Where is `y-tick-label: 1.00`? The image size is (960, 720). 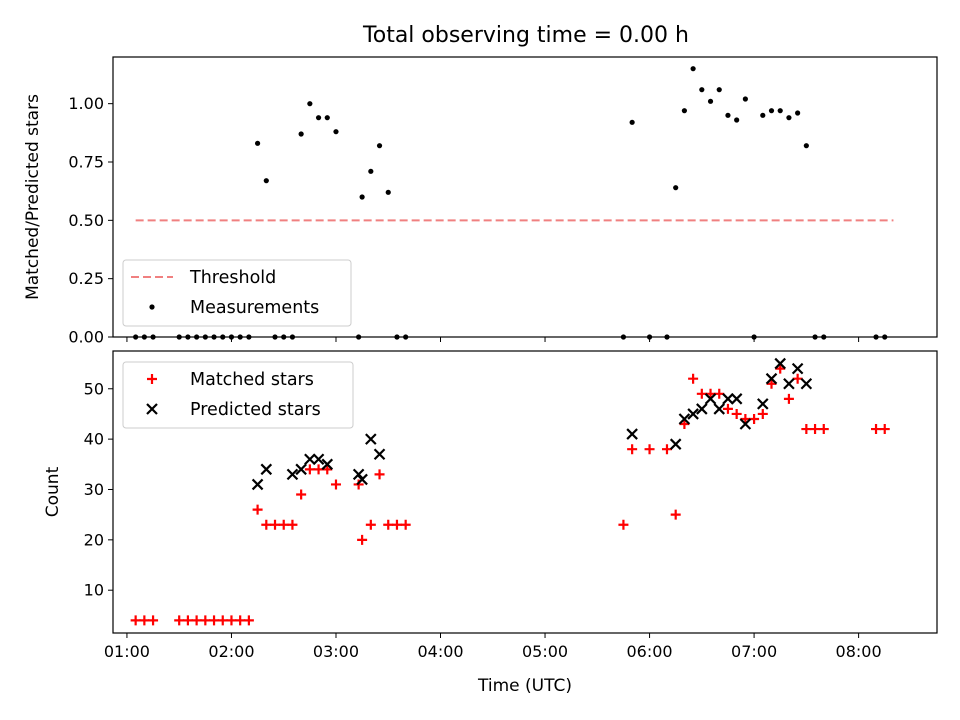 y-tick-label: 1.00 is located at coordinates (86, 103).